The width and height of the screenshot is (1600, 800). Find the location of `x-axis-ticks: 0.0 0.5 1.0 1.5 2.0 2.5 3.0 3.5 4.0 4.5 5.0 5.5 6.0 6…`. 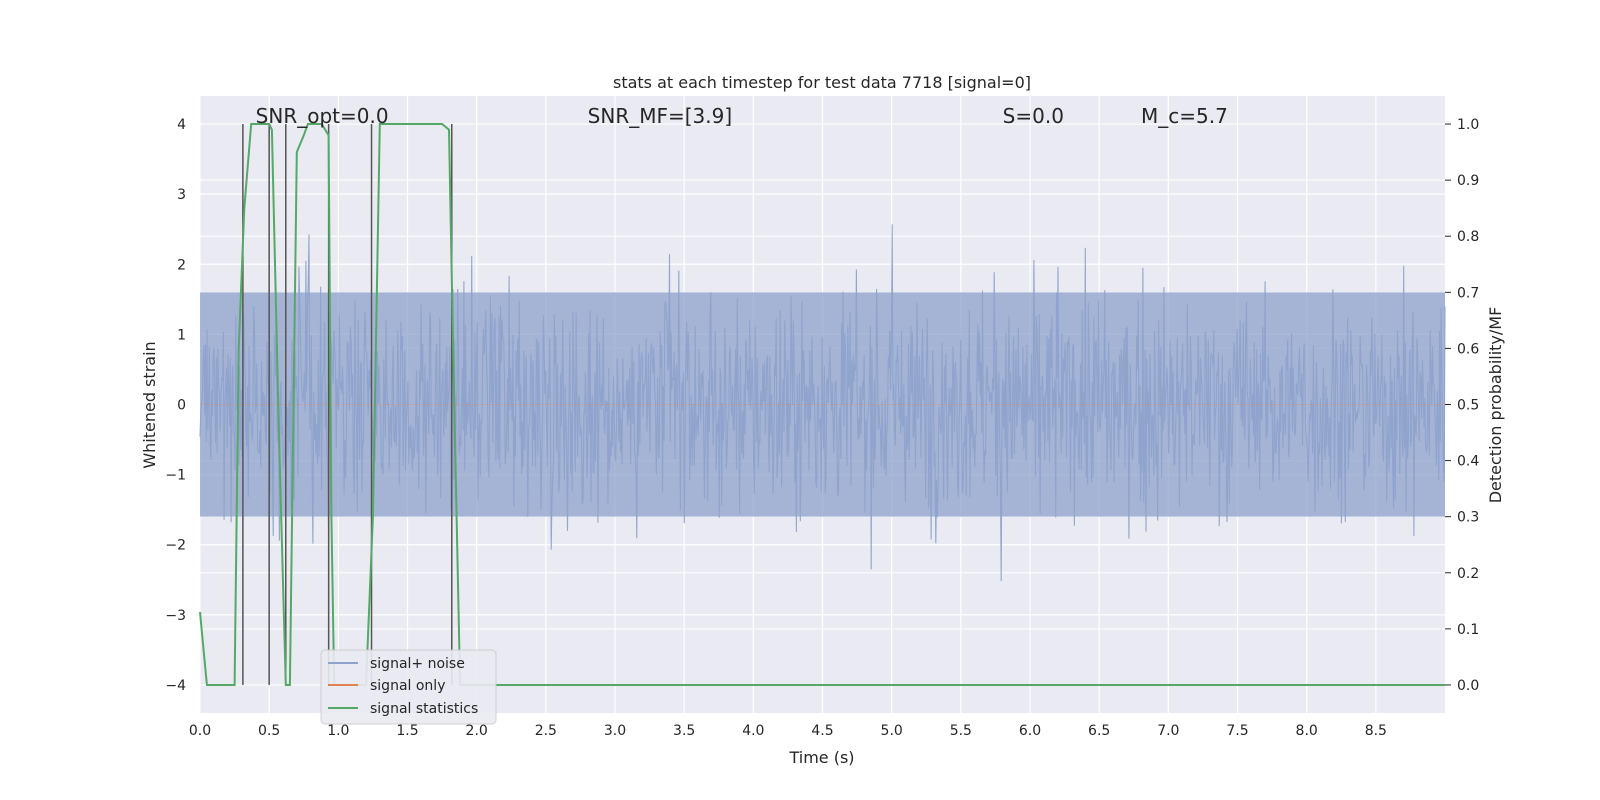

x-axis-ticks: 0.0 0.5 1.0 1.5 2.0 2.5 3.0 3.5 4.0 4.5 5.0 5.5 6.0 6… is located at coordinates (788, 731).